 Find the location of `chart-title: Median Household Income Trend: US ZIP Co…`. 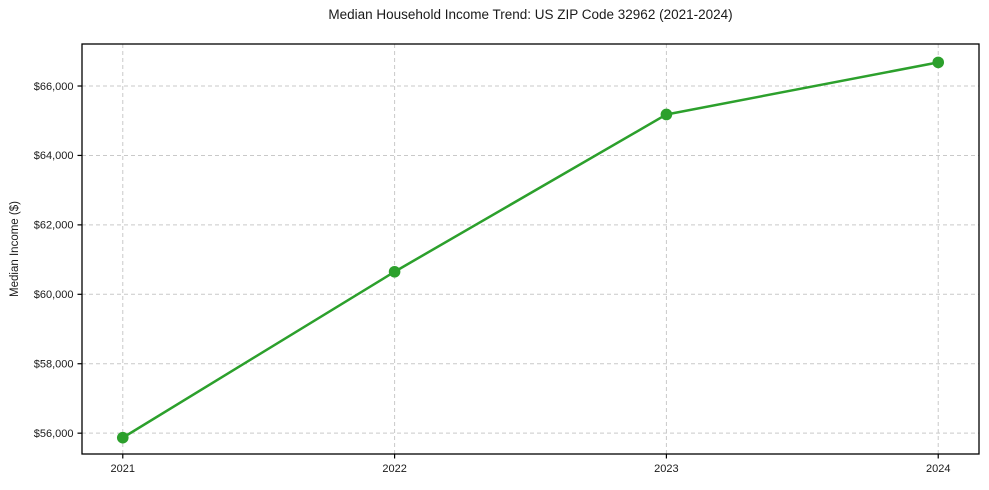

chart-title: Median Household Income Trend: US ZIP Co… is located at coordinates (530, 14).